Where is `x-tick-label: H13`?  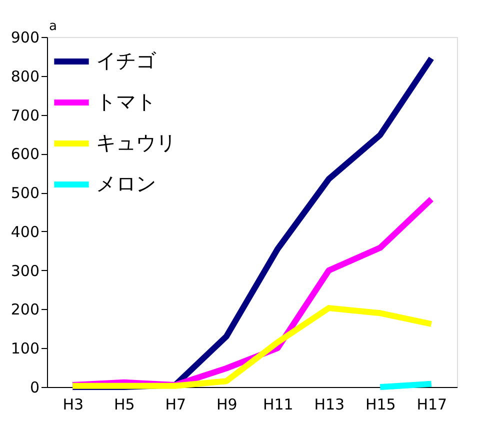
x-tick-label: H13 is located at coordinates (329, 405).